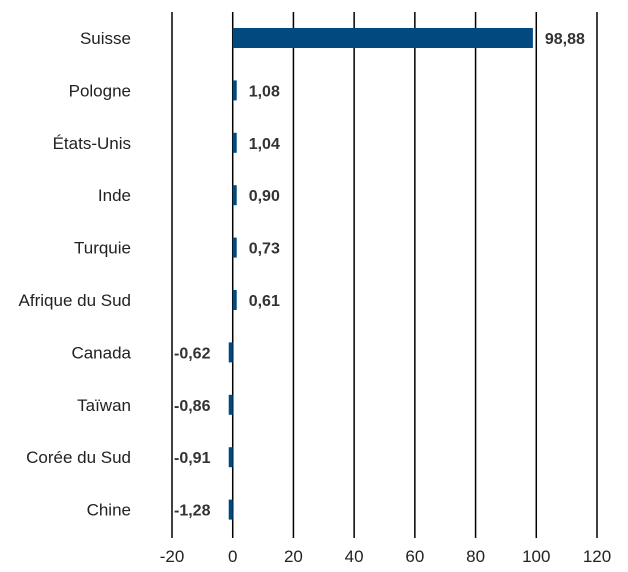  Describe the element at coordinates (192, 458) in the screenshot. I see `value-label: -0,91` at that location.